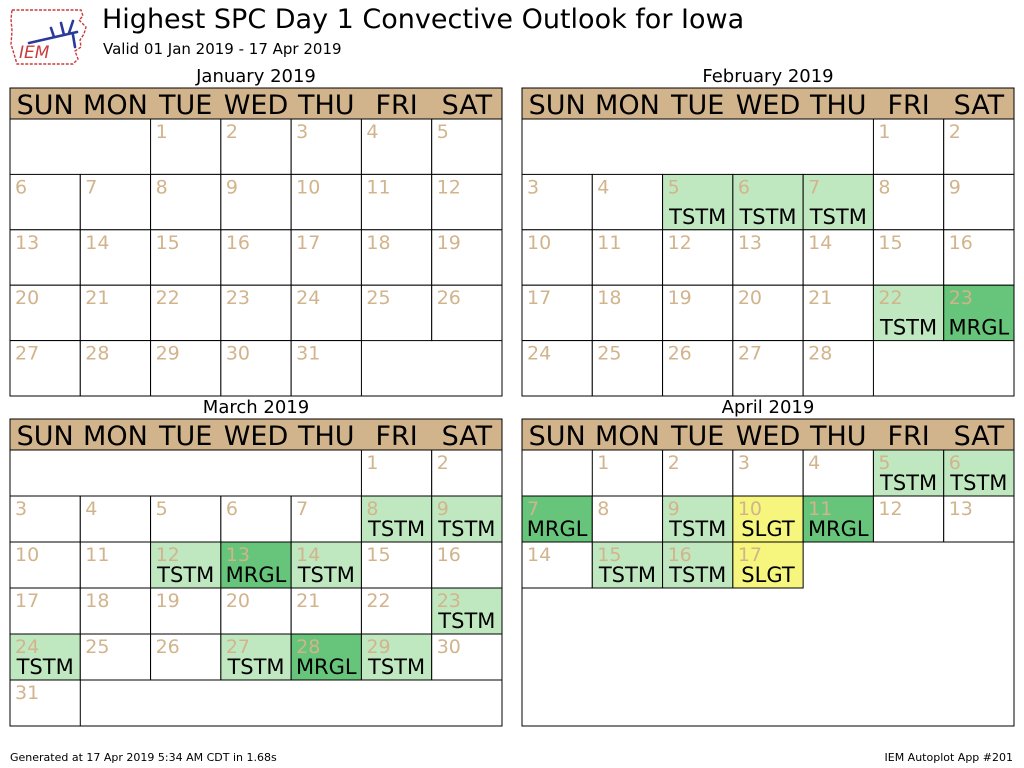 The height and width of the screenshot is (768, 1024). I want to click on day-number: 30, so click(449, 647).